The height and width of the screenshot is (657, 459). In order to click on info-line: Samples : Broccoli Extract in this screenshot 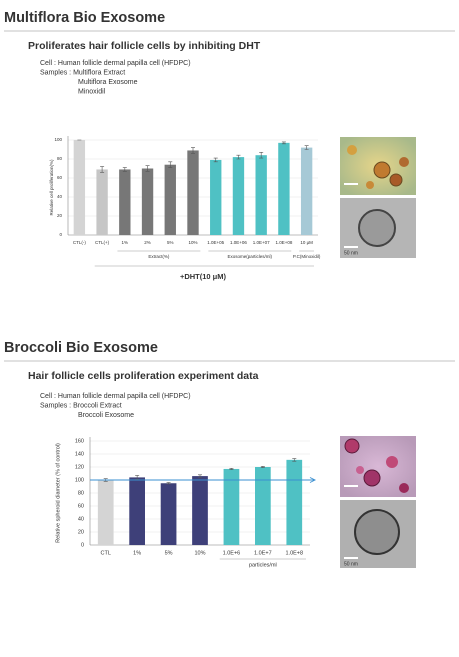, I will do `click(81, 405)`.